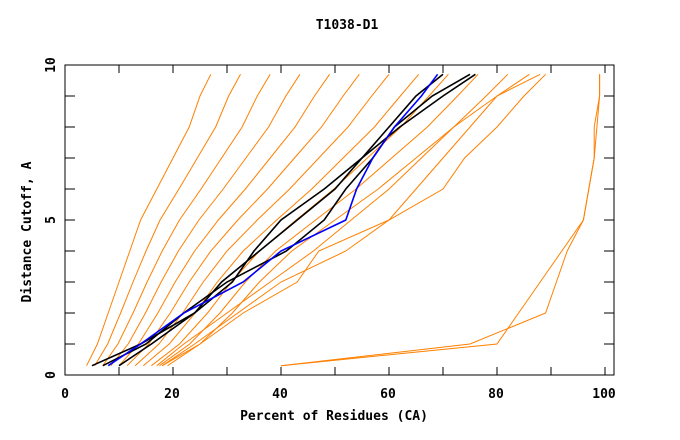 The image size is (680, 440). I want to click on y-tick-label: 0, so click(51, 375).